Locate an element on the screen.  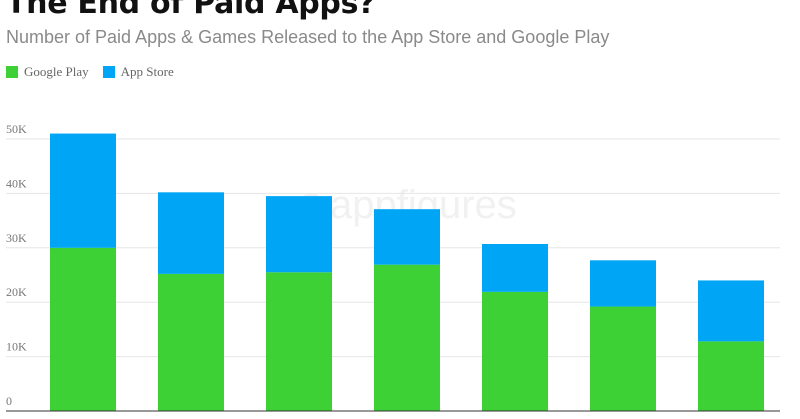
y-tick-label: 30K is located at coordinates (16, 238).